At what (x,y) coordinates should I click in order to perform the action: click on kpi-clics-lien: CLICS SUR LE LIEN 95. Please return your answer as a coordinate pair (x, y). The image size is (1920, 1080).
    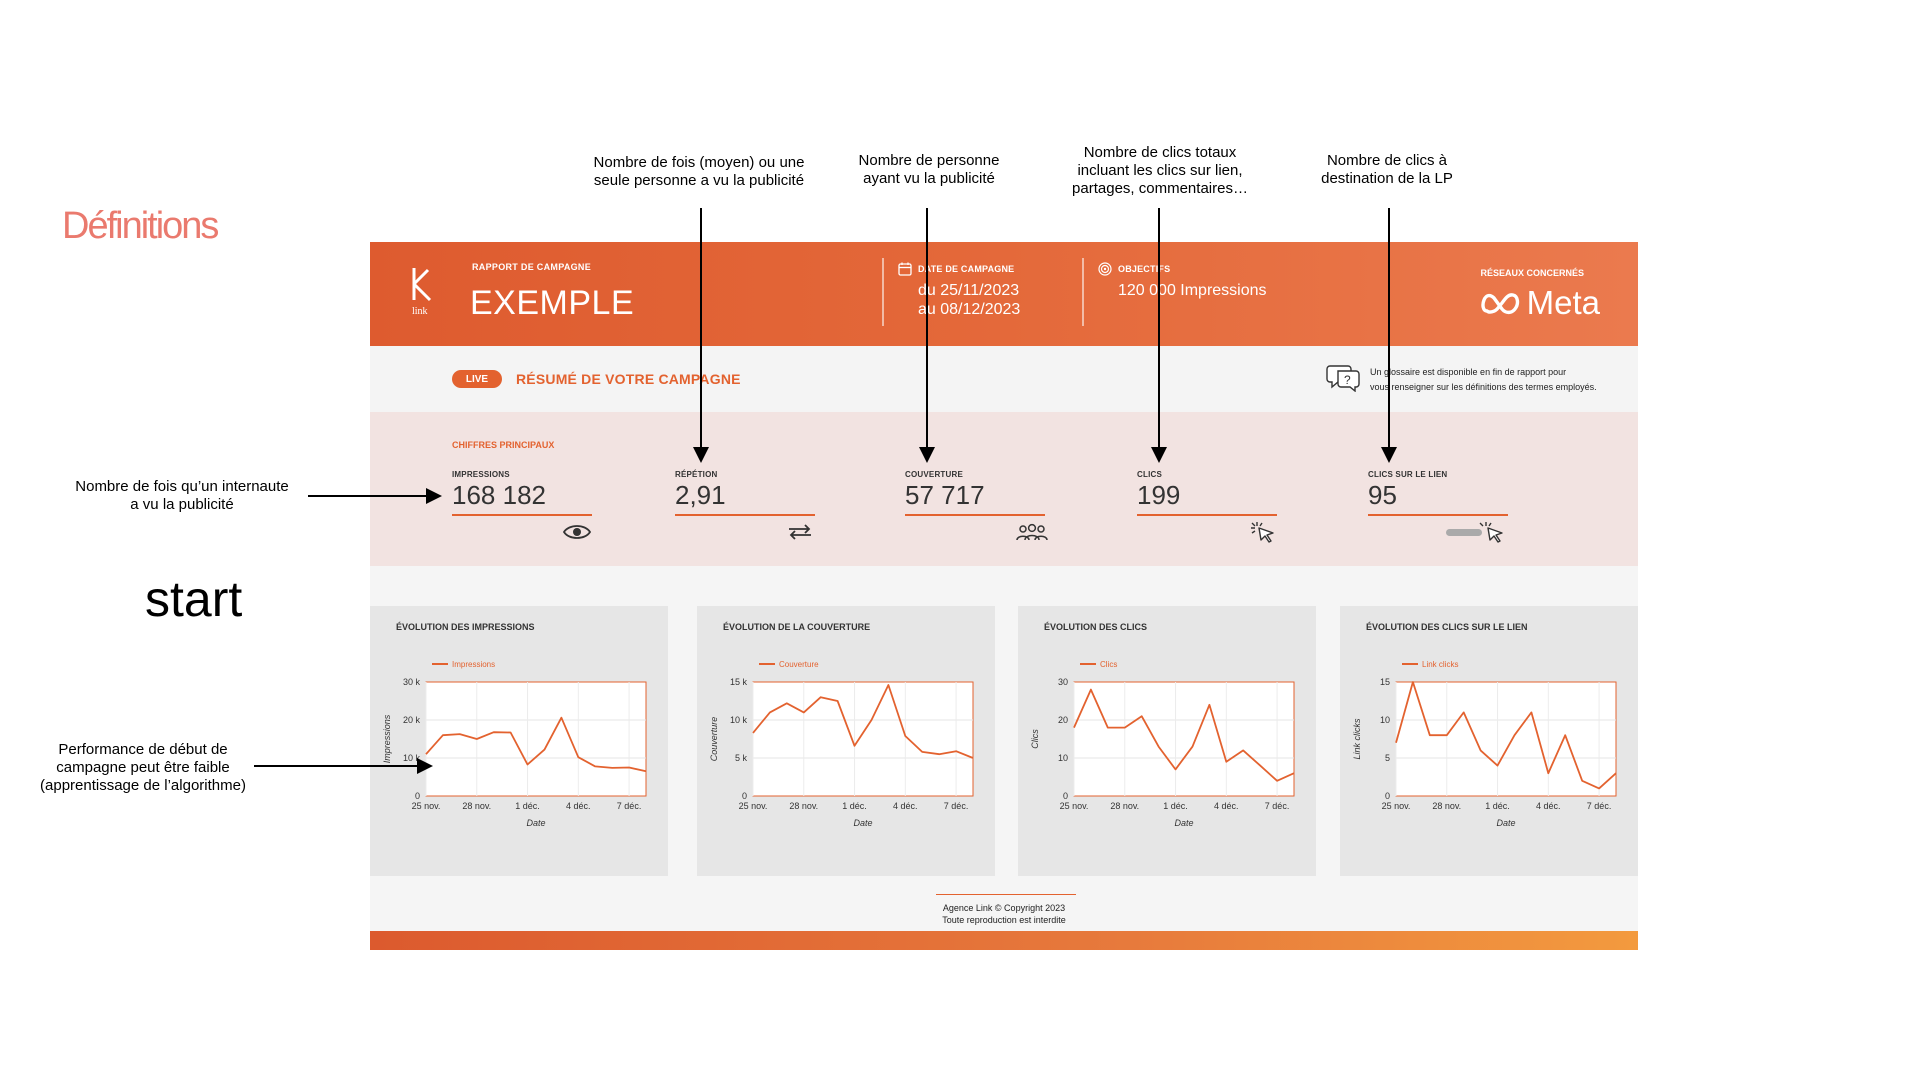
    Looking at the image, I should click on (1438, 510).